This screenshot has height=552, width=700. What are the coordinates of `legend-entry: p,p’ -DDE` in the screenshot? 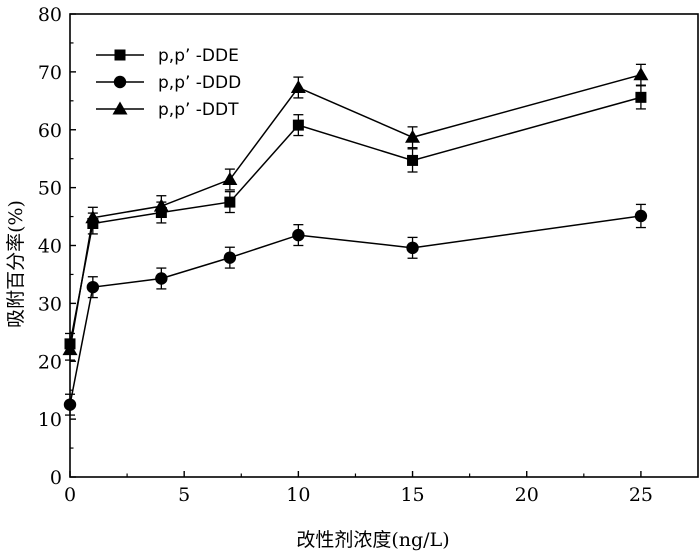 It's located at (167, 56).